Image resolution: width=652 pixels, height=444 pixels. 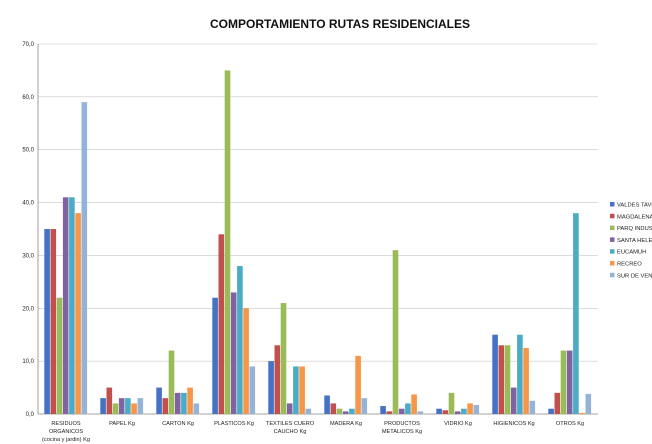 What do you see at coordinates (634, 206) in the screenshot?
I see `legend-label: VALDES TAVE` at bounding box center [634, 206].